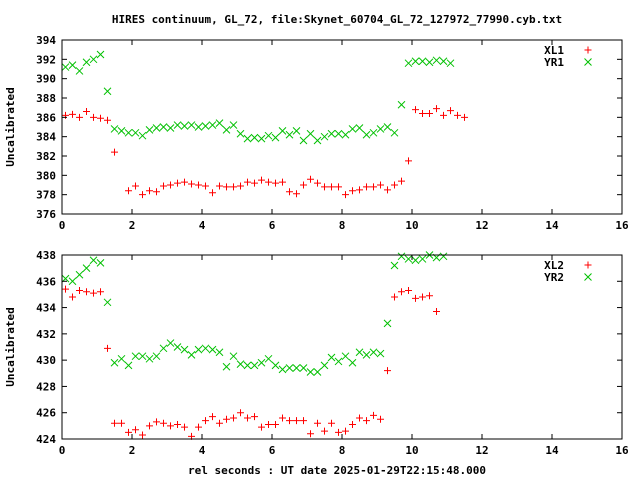 Image resolution: width=640 pixels, height=480 pixels. Describe the element at coordinates (46, 40) in the screenshot. I see `y-tick-label: 394` at that location.